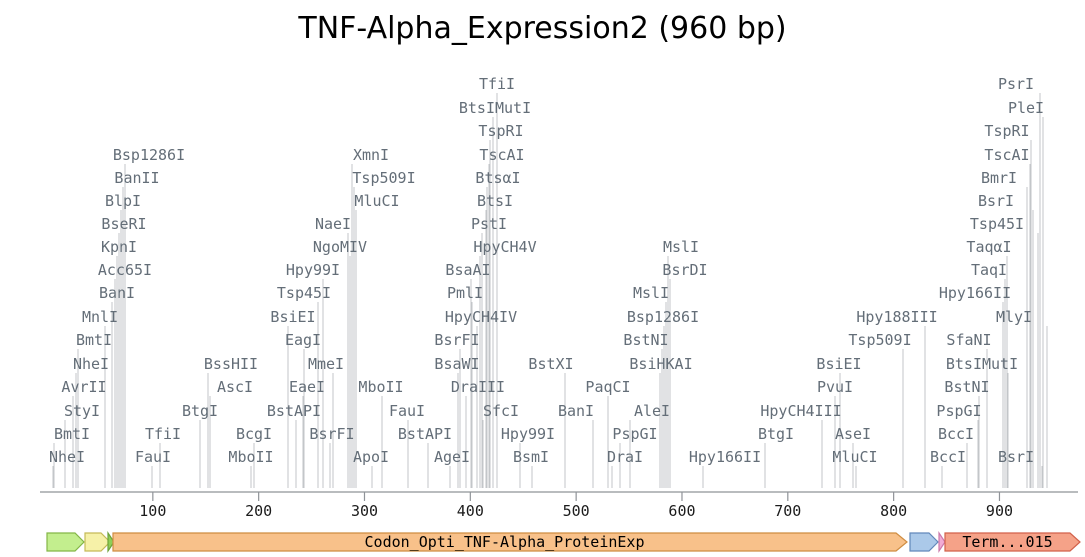 The width and height of the screenshot is (1085, 557). I want to click on enzyme-label: EaeI, so click(307, 387).